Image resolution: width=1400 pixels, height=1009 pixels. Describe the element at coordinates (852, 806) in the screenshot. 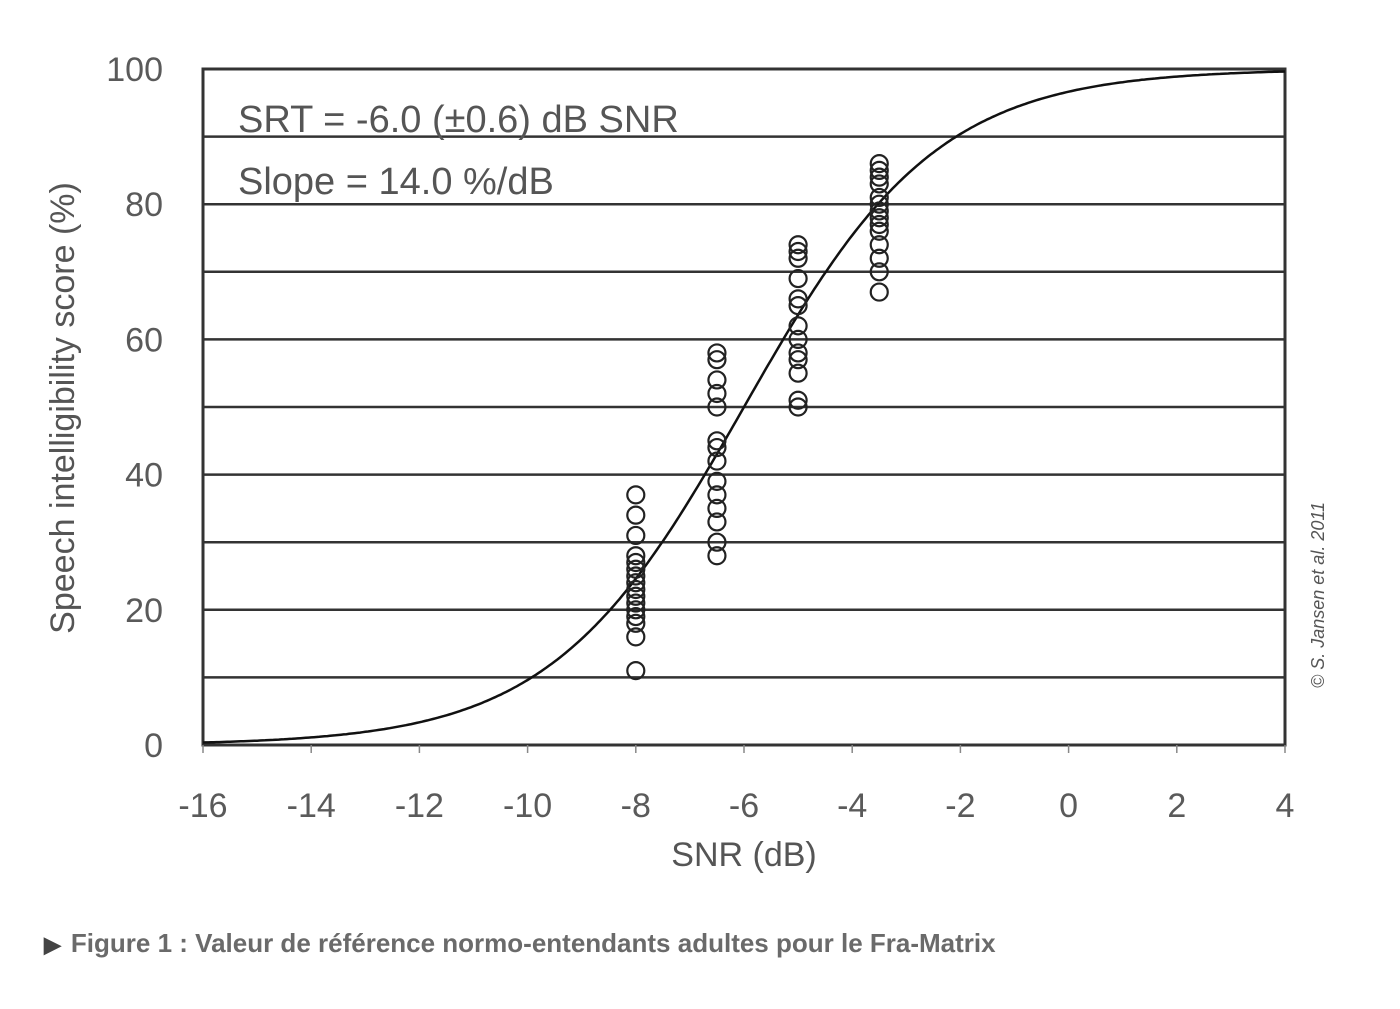

I see `x-tick-label: -4` at that location.